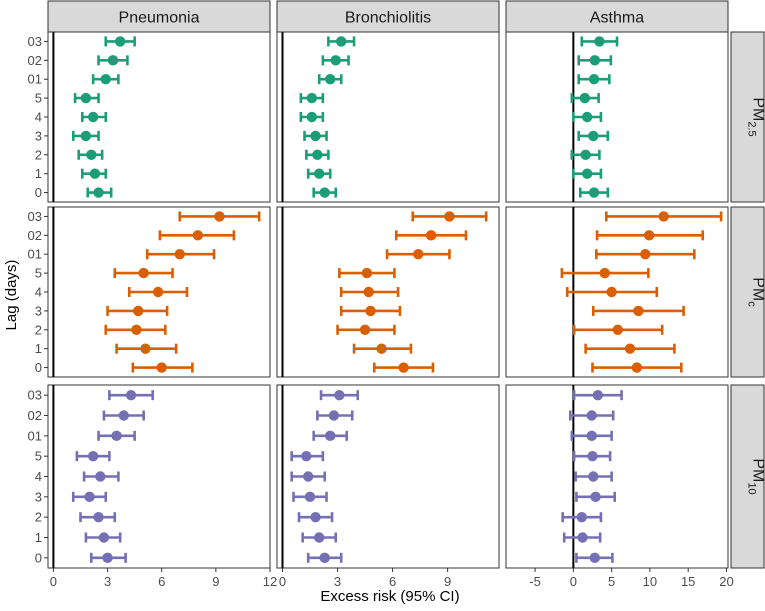  Describe the element at coordinates (755, 476) in the screenshot. I see `strip-label-pm10: PM10` at that location.